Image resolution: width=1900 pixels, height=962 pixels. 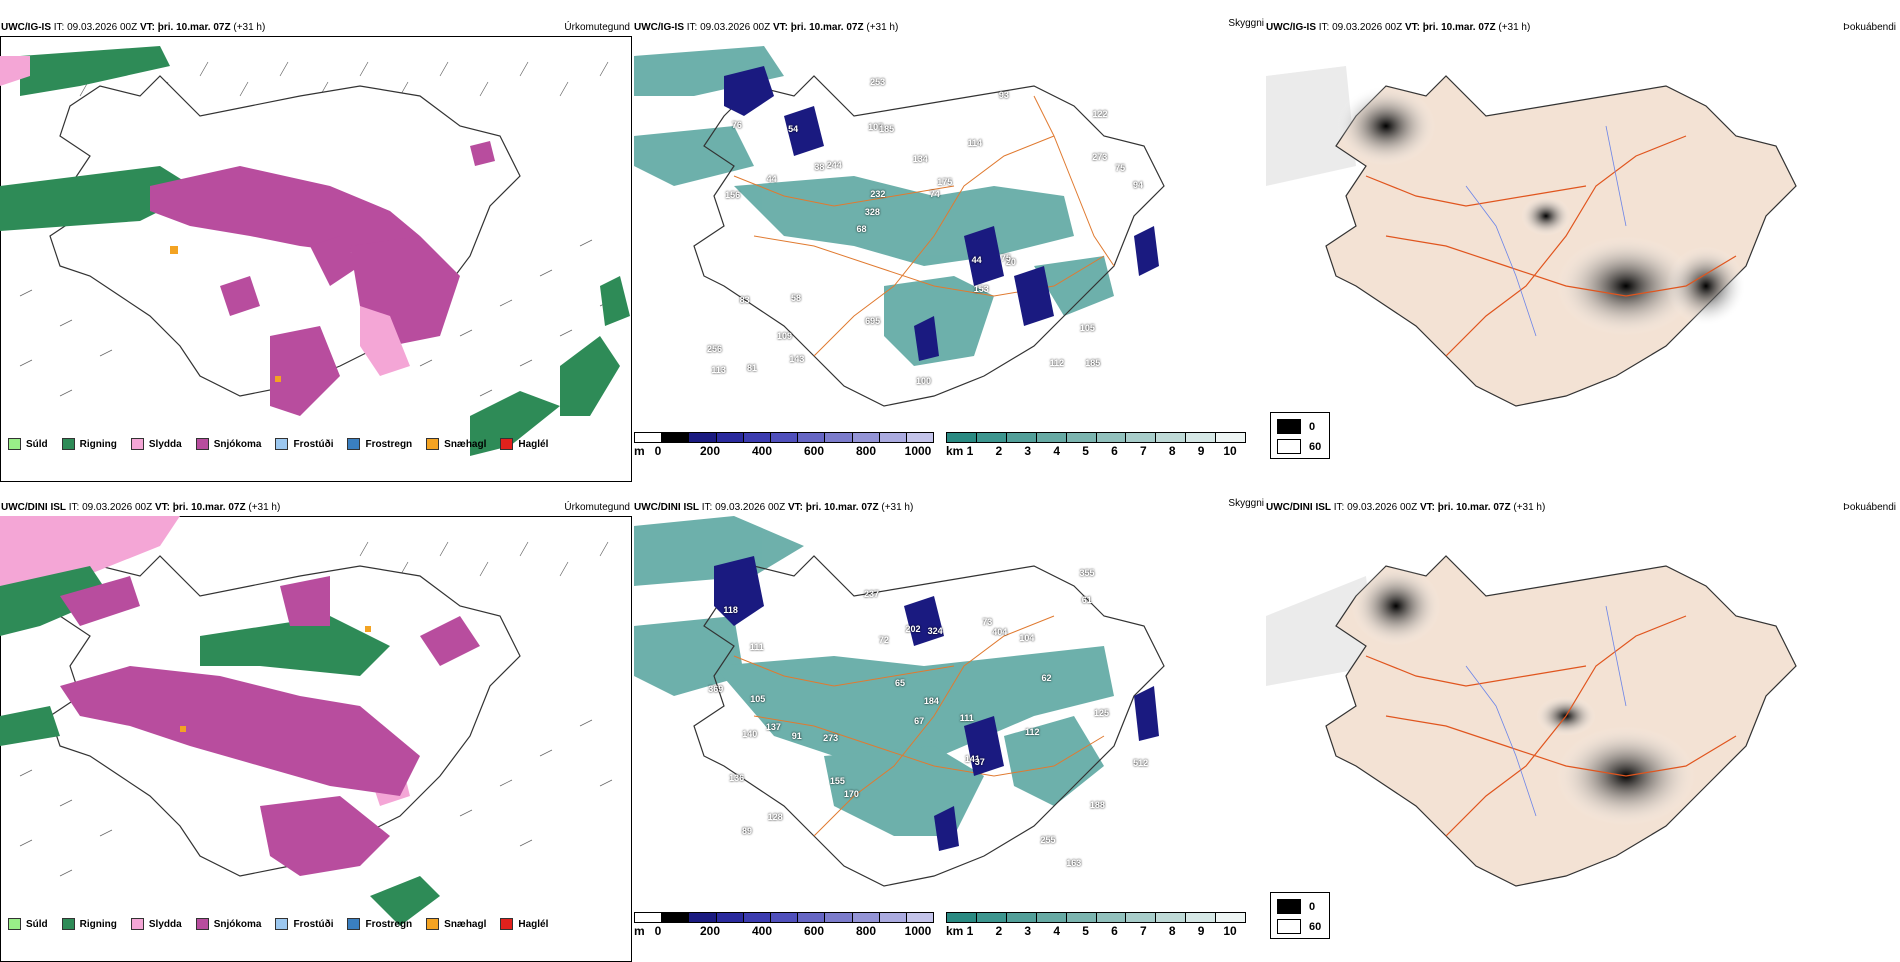 What do you see at coordinates (975, 142) in the screenshot?
I see `cloudbase-label: 114` at bounding box center [975, 142].